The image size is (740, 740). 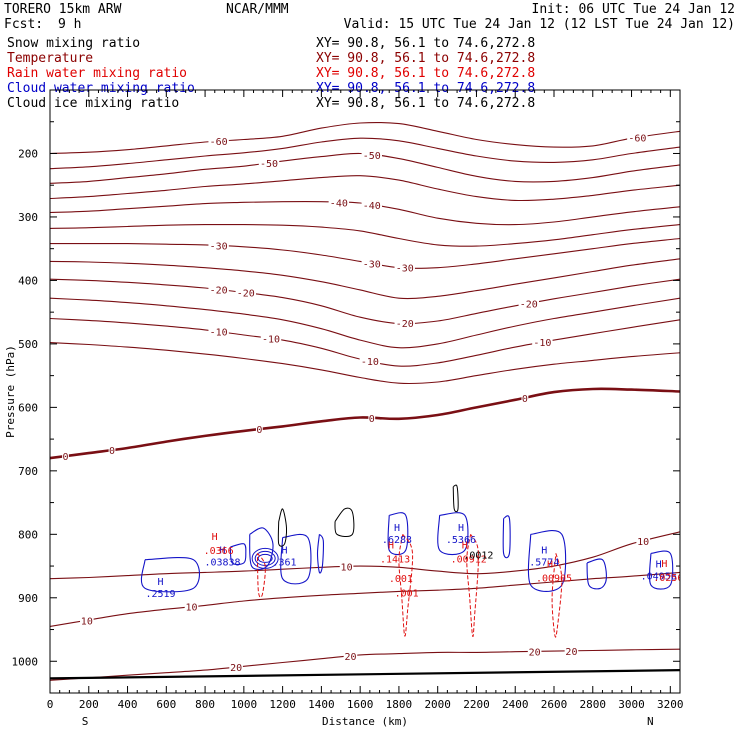 I want to click on x-axis-label: Distance (km), so click(x=365, y=721).